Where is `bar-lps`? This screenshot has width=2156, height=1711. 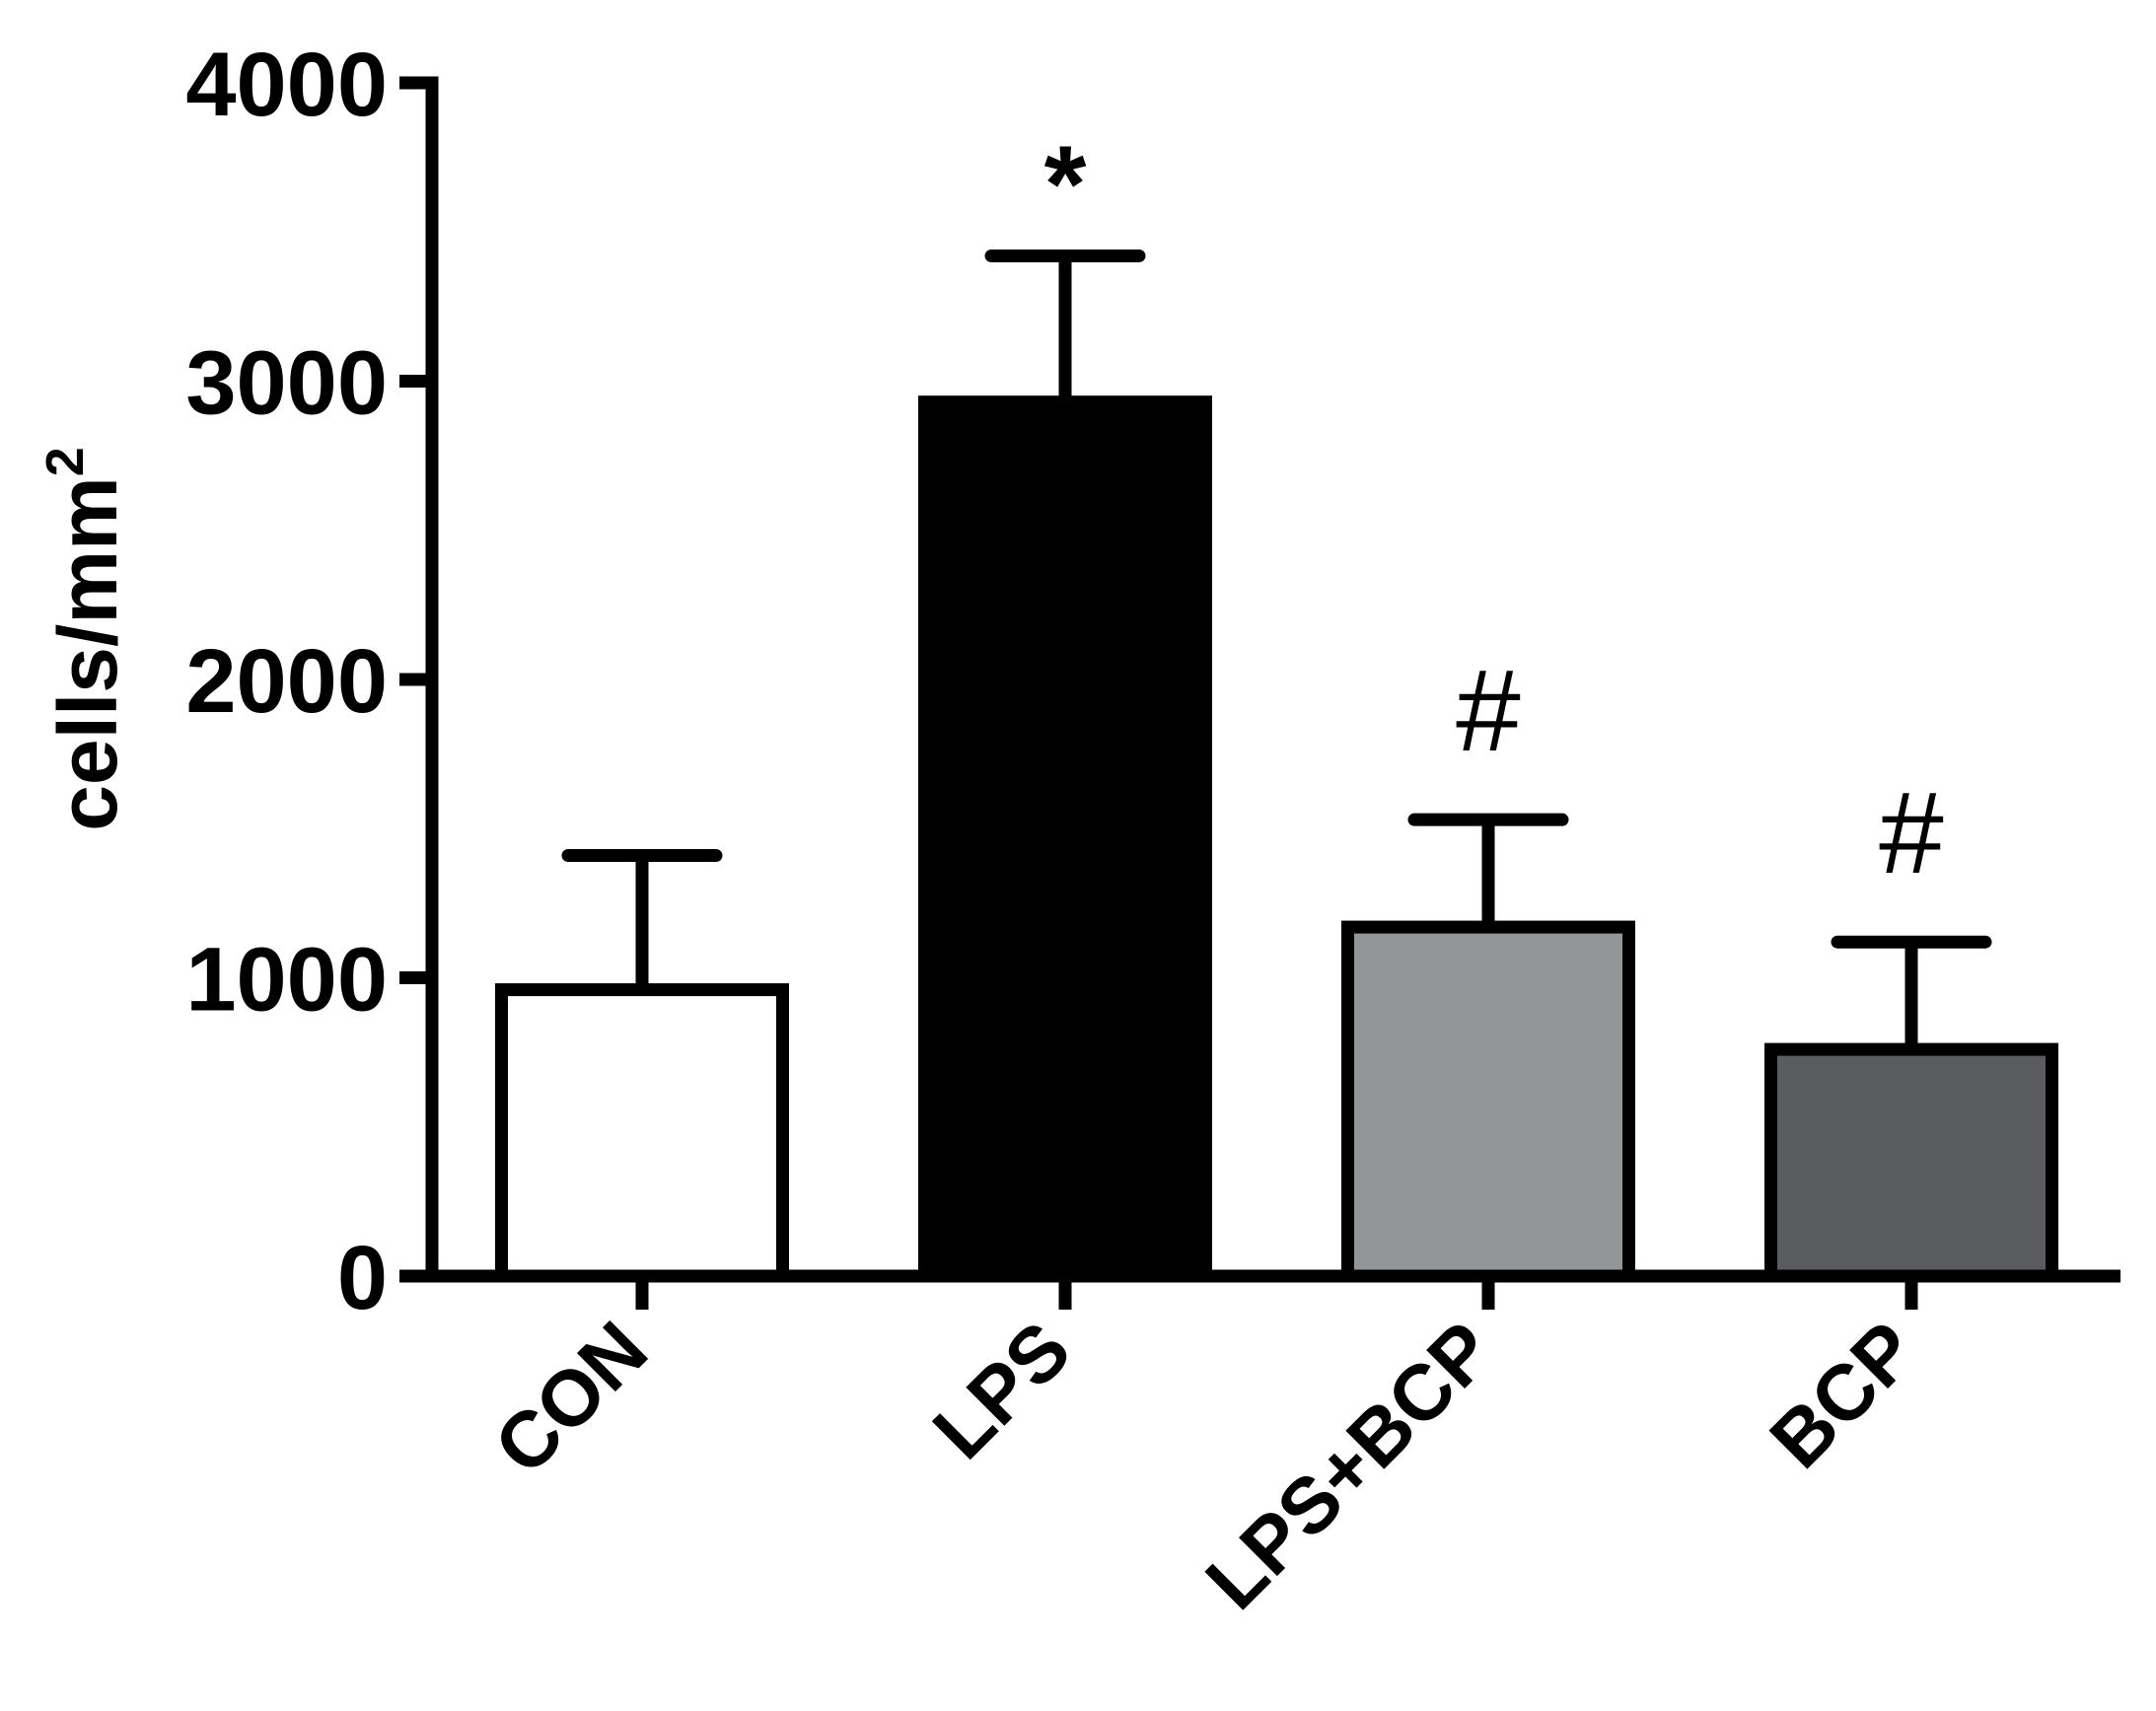 bar-lps is located at coordinates (1065, 839).